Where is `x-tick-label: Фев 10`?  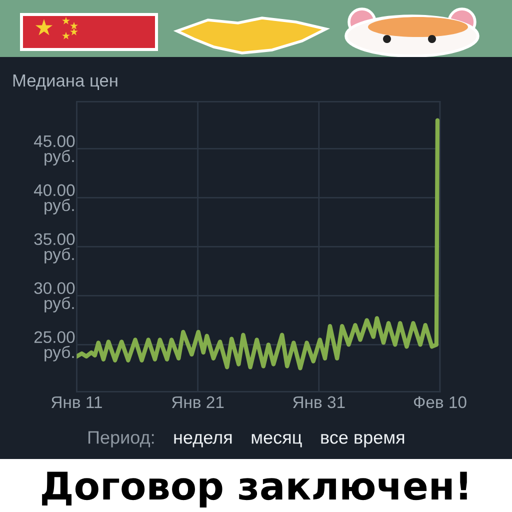
x-tick-label: Фев 10 is located at coordinates (440, 402).